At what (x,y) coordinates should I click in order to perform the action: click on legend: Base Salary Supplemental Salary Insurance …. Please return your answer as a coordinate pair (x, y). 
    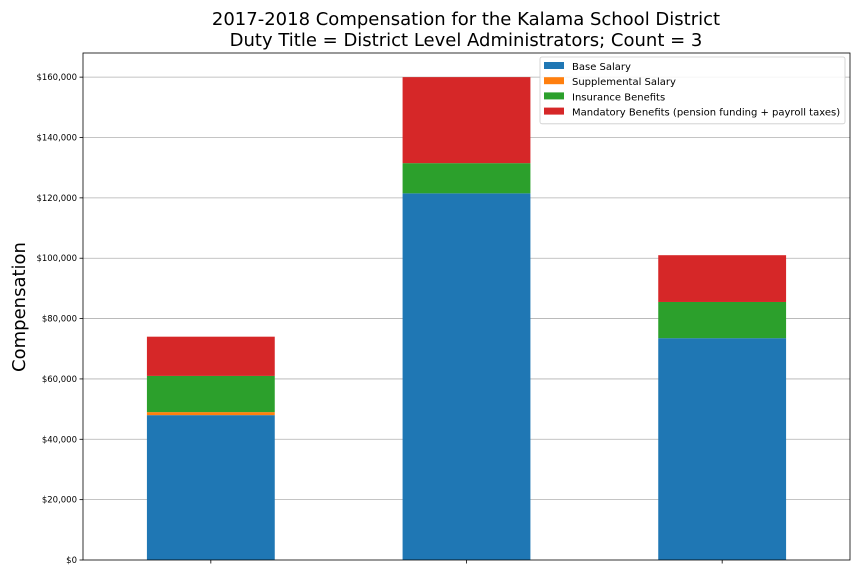
    Looking at the image, I should click on (692, 90).